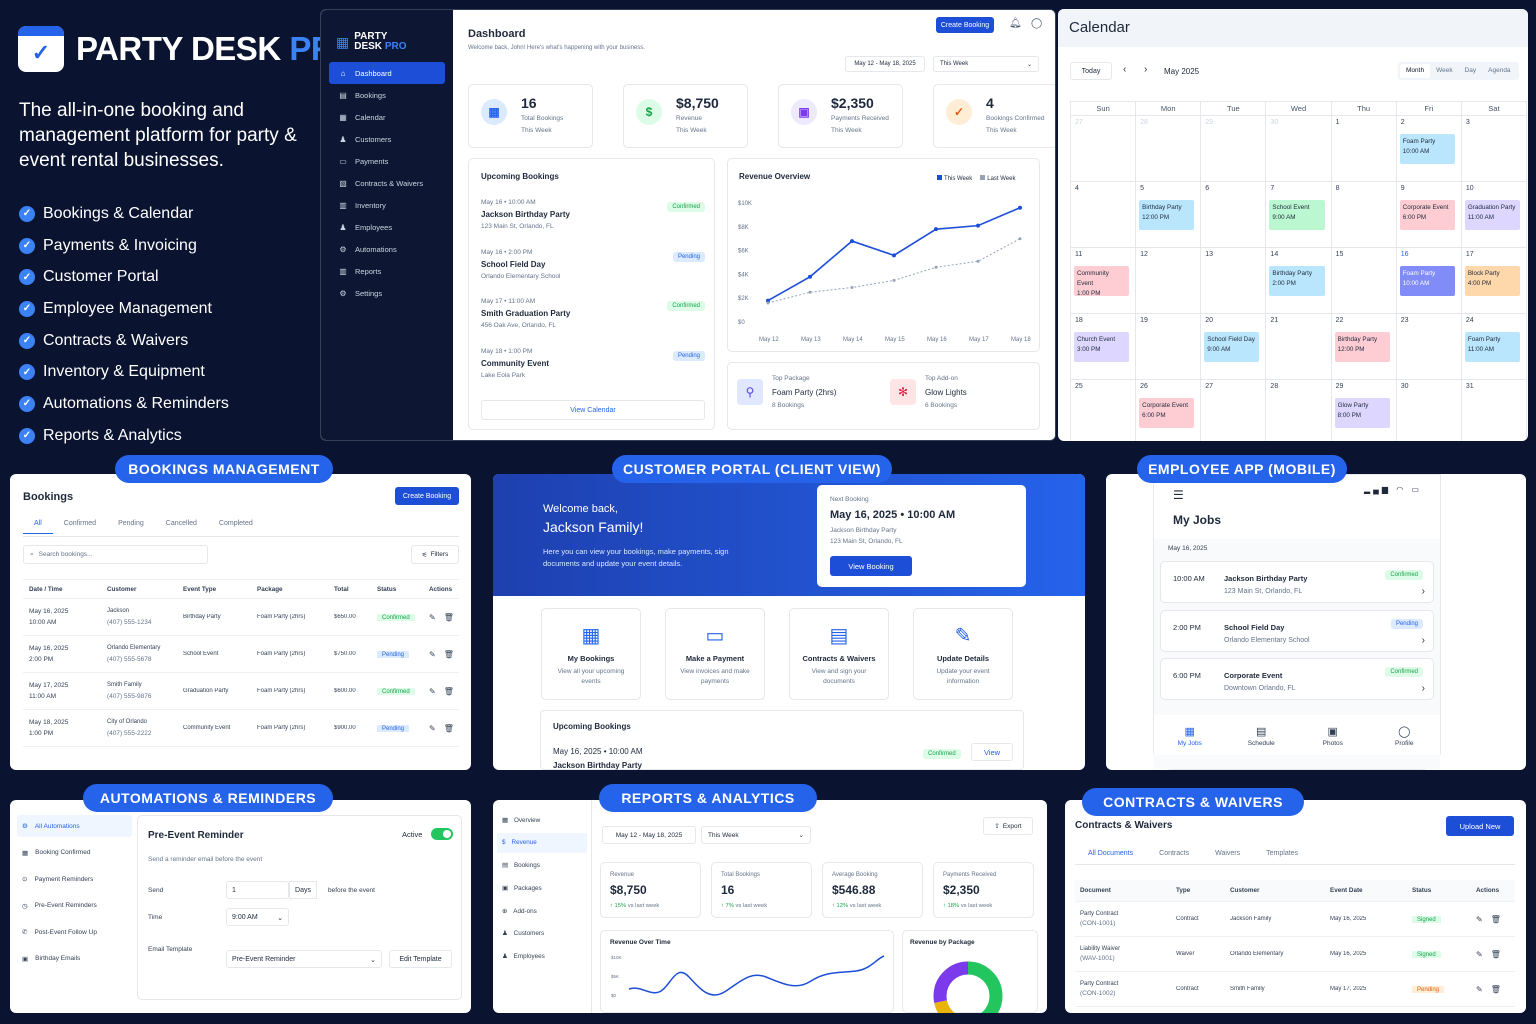  I want to click on export-button: ⇪ Export, so click(1008, 826).